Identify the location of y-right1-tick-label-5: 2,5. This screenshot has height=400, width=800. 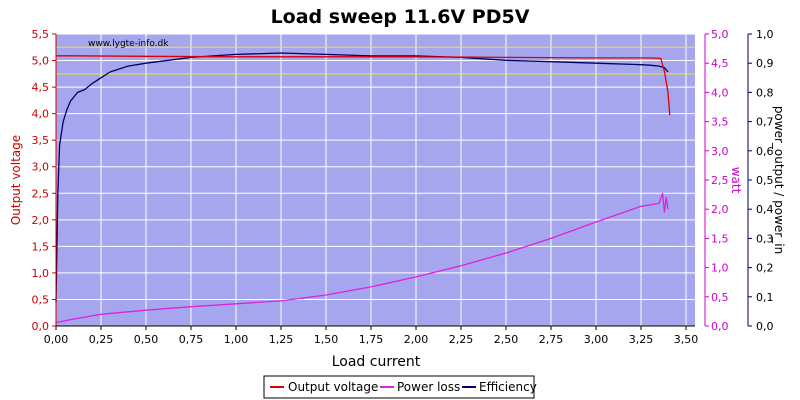
(720, 180).